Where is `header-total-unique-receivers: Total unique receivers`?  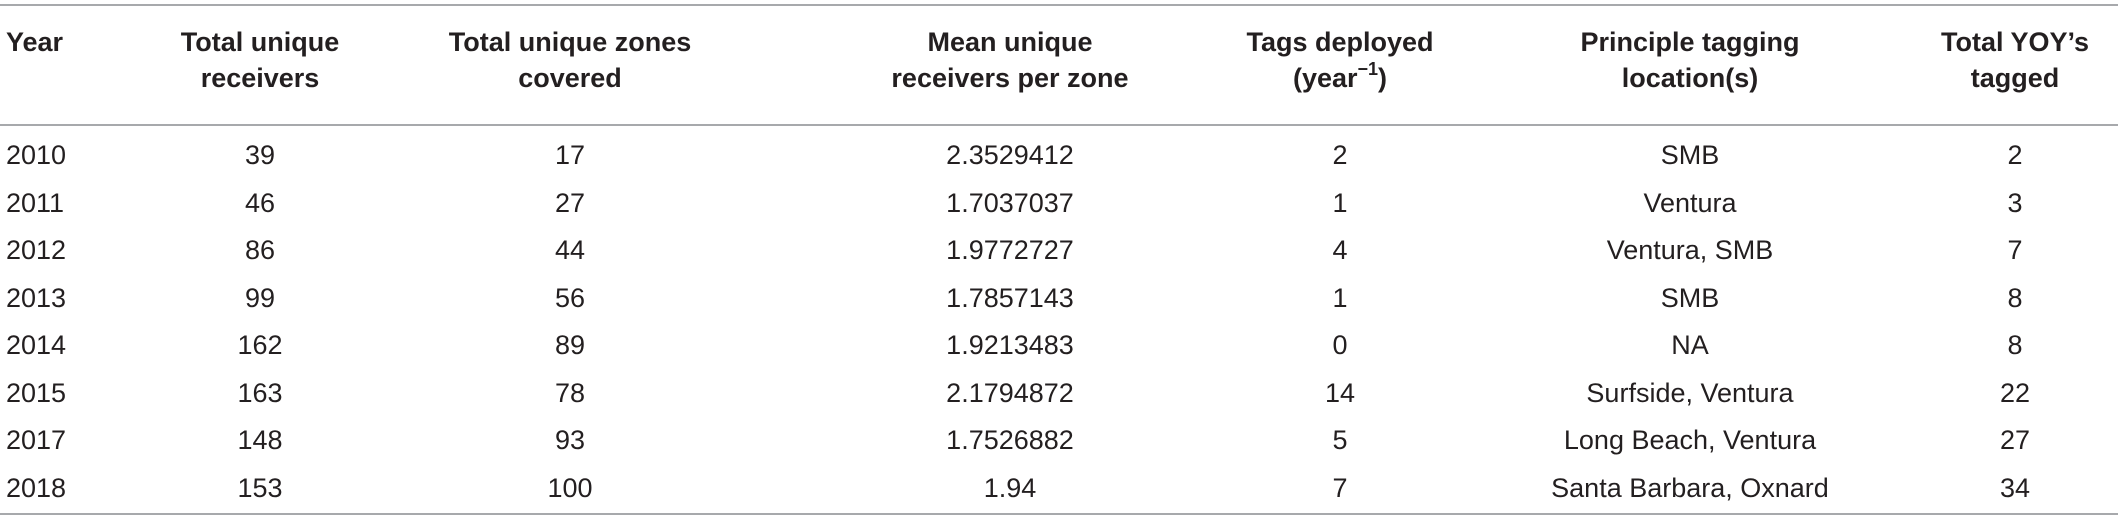
header-total-unique-receivers: Total unique receivers is located at coordinates (260, 60).